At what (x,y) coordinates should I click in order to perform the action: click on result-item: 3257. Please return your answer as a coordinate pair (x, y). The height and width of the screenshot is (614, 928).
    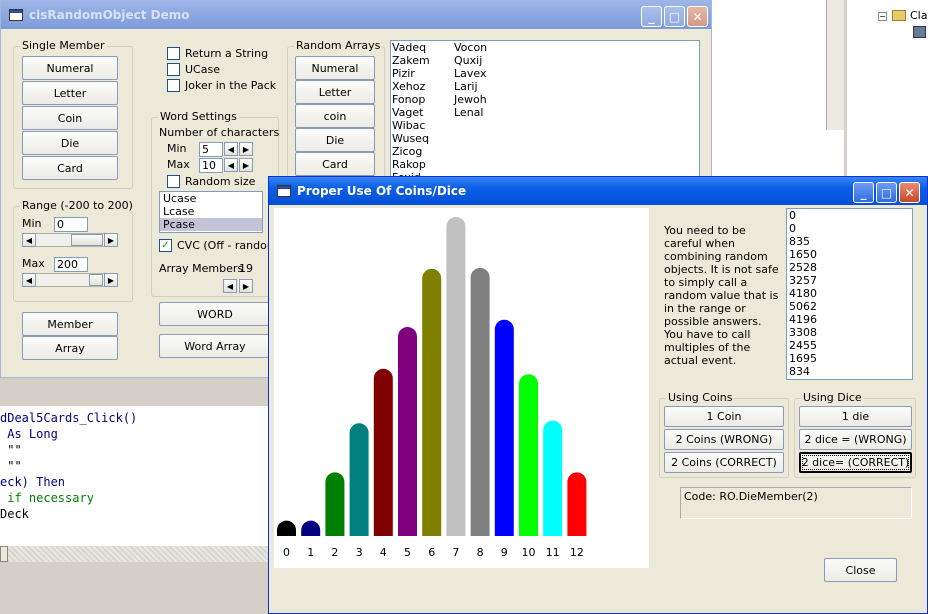
    Looking at the image, I should click on (803, 280).